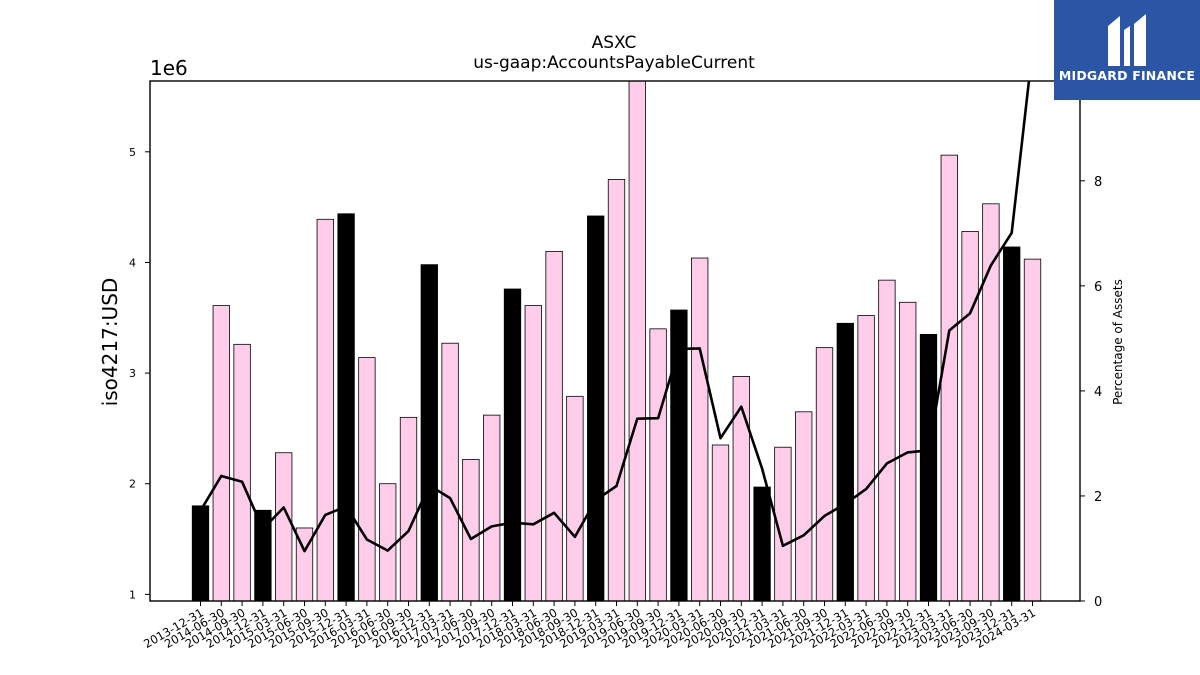 The image size is (1200, 675). What do you see at coordinates (1118, 342) in the screenshot?
I see `y2-axis-label: Percentage of Assets` at bounding box center [1118, 342].